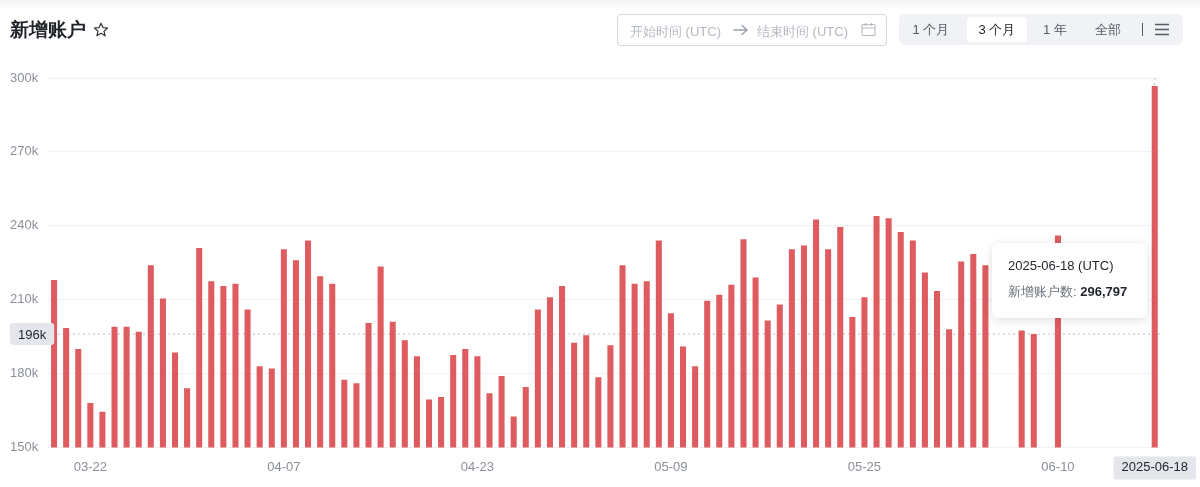 This screenshot has height=487, width=1200. What do you see at coordinates (48, 30) in the screenshot?
I see `chart-title: 新增账户` at bounding box center [48, 30].